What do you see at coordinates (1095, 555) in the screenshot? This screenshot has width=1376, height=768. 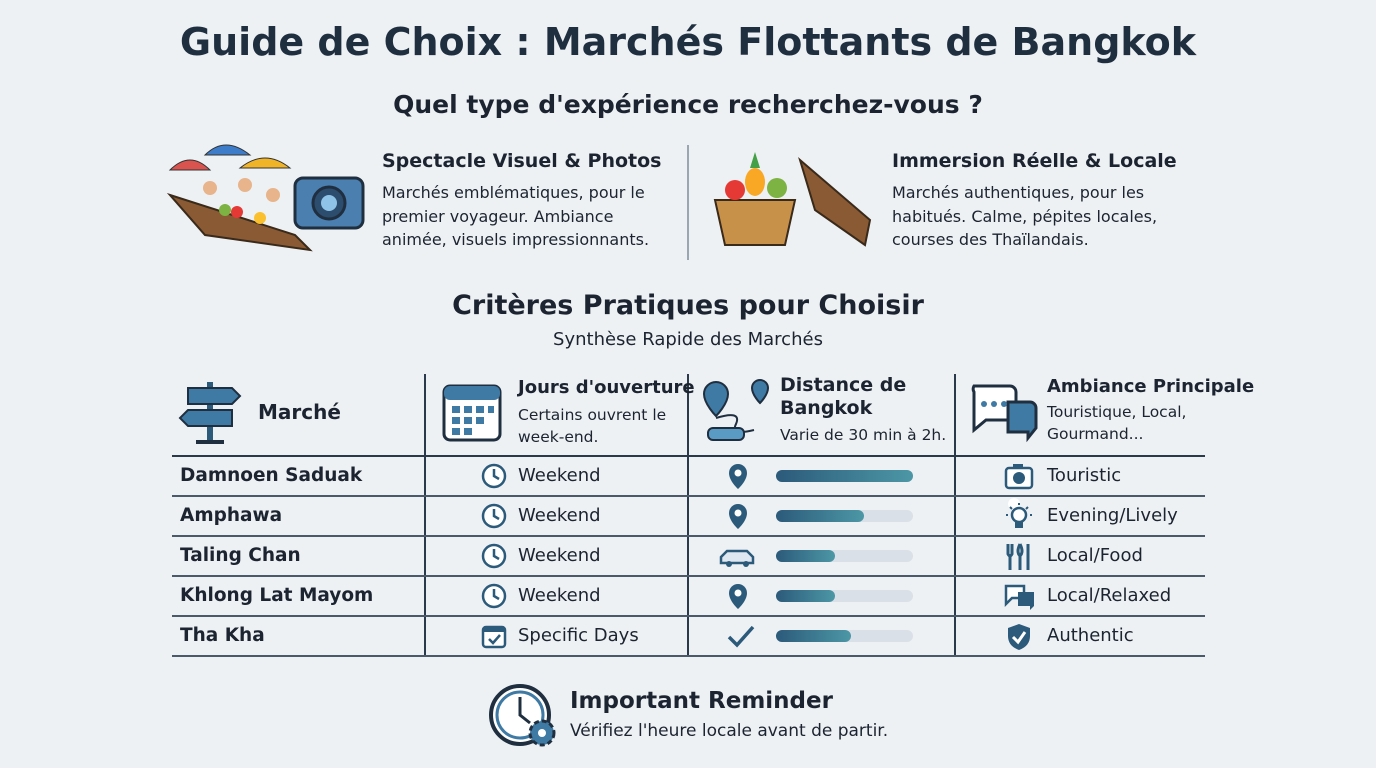 I see `ambiance: Local/Food` at bounding box center [1095, 555].